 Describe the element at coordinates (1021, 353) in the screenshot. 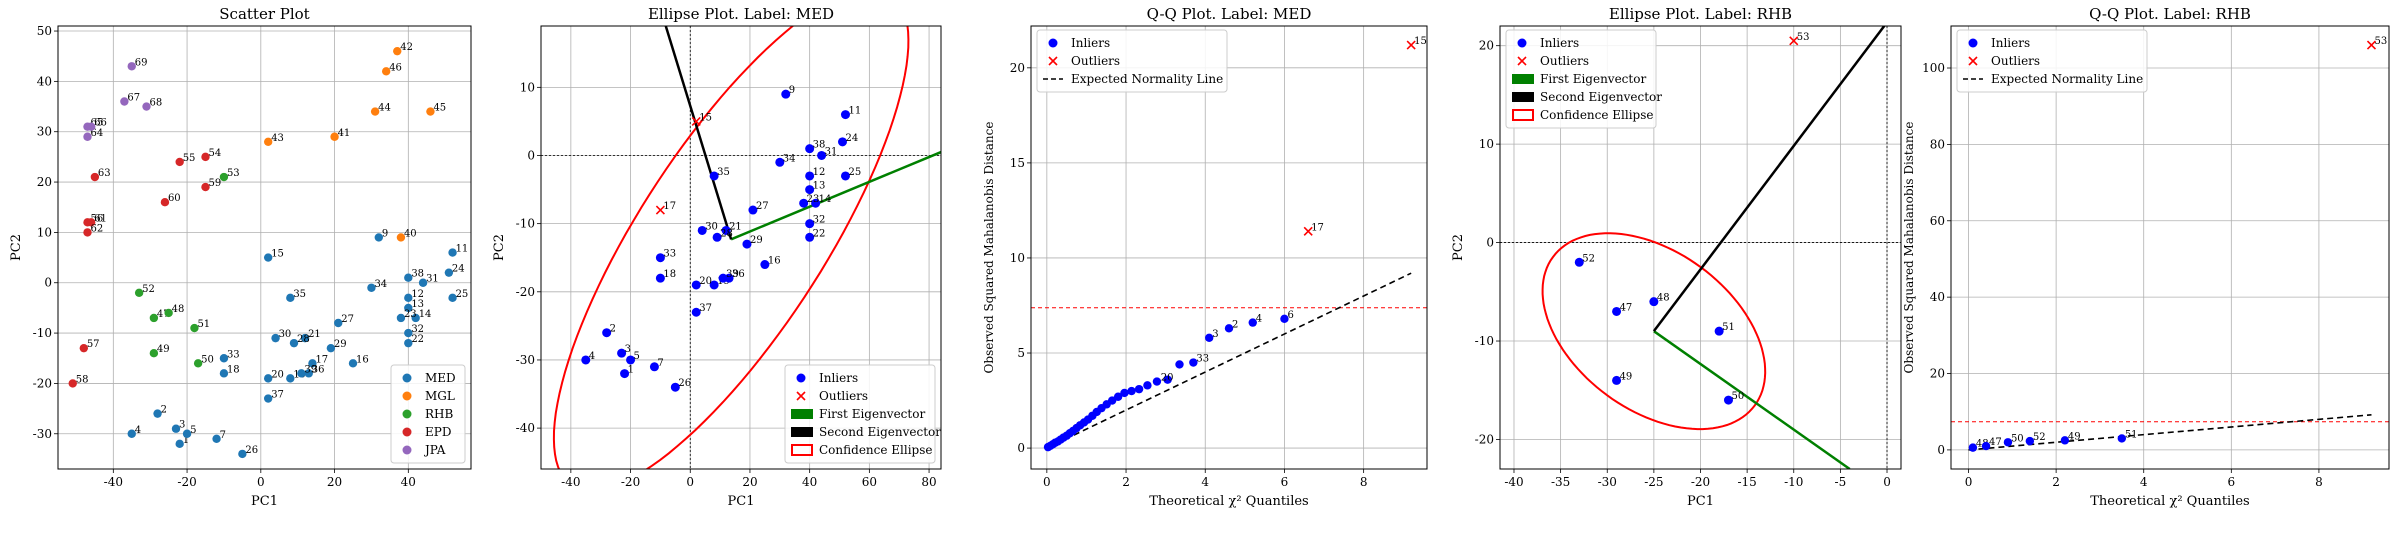

I see `y-tick-label: 5` at that location.